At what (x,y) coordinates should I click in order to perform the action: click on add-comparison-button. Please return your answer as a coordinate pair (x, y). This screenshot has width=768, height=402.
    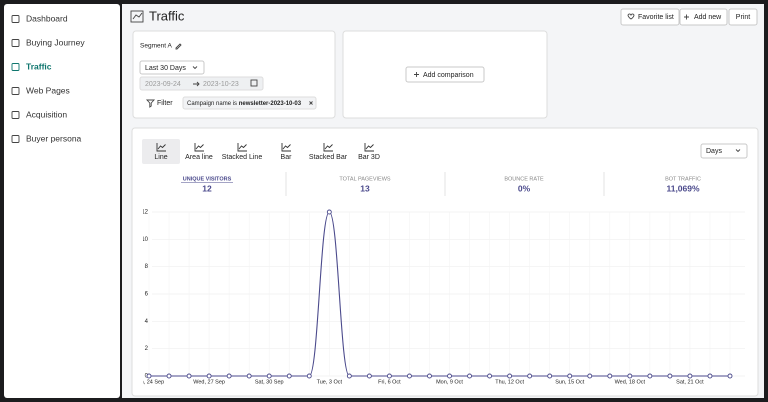
    Looking at the image, I should click on (445, 74).